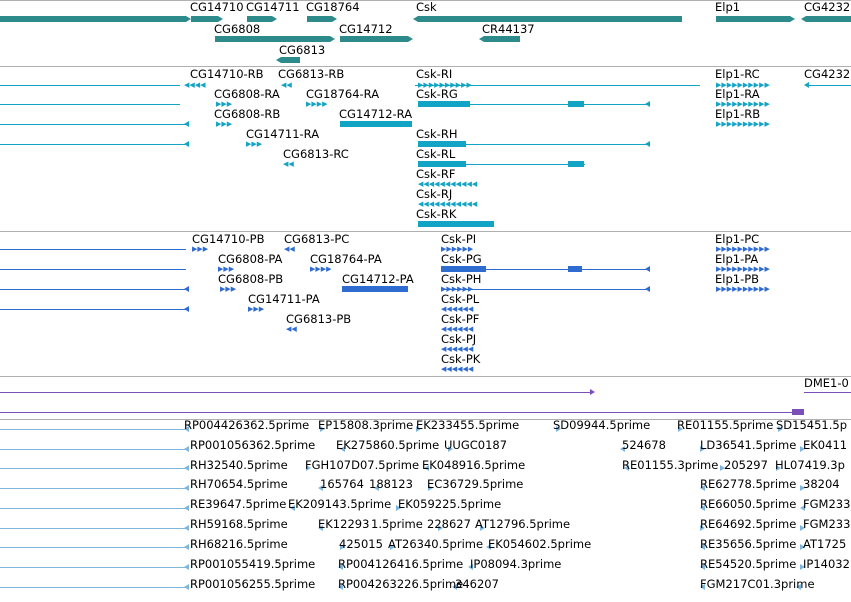  What do you see at coordinates (468, 425) in the screenshot?
I see `est-label: EK233455.5prime` at bounding box center [468, 425].